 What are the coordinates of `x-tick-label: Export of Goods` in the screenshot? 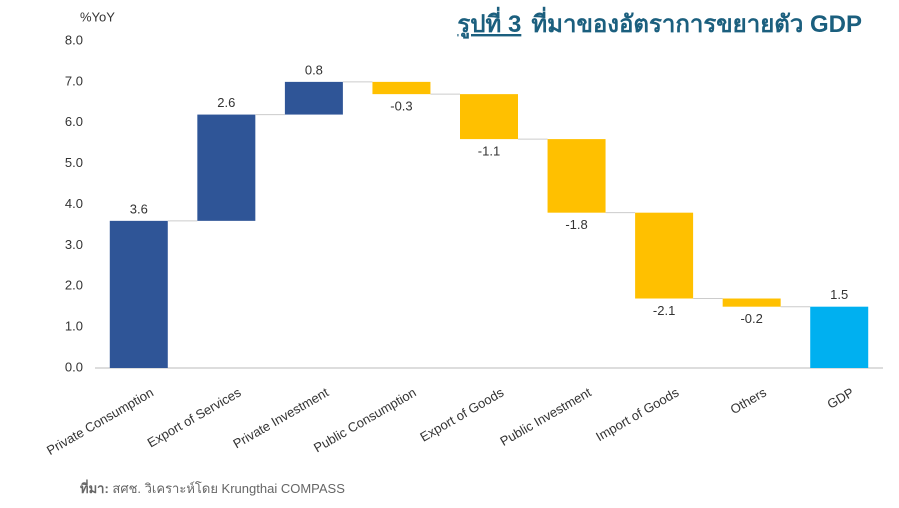 It's located at (461, 414).